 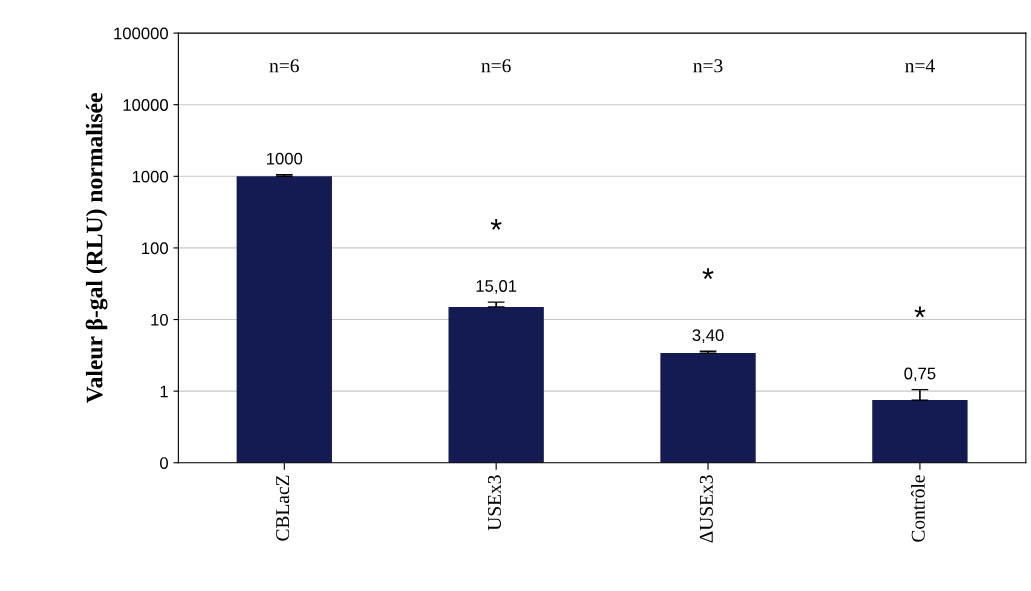 What do you see at coordinates (141, 33) in the screenshot?
I see `y-tick-label: 100000` at bounding box center [141, 33].